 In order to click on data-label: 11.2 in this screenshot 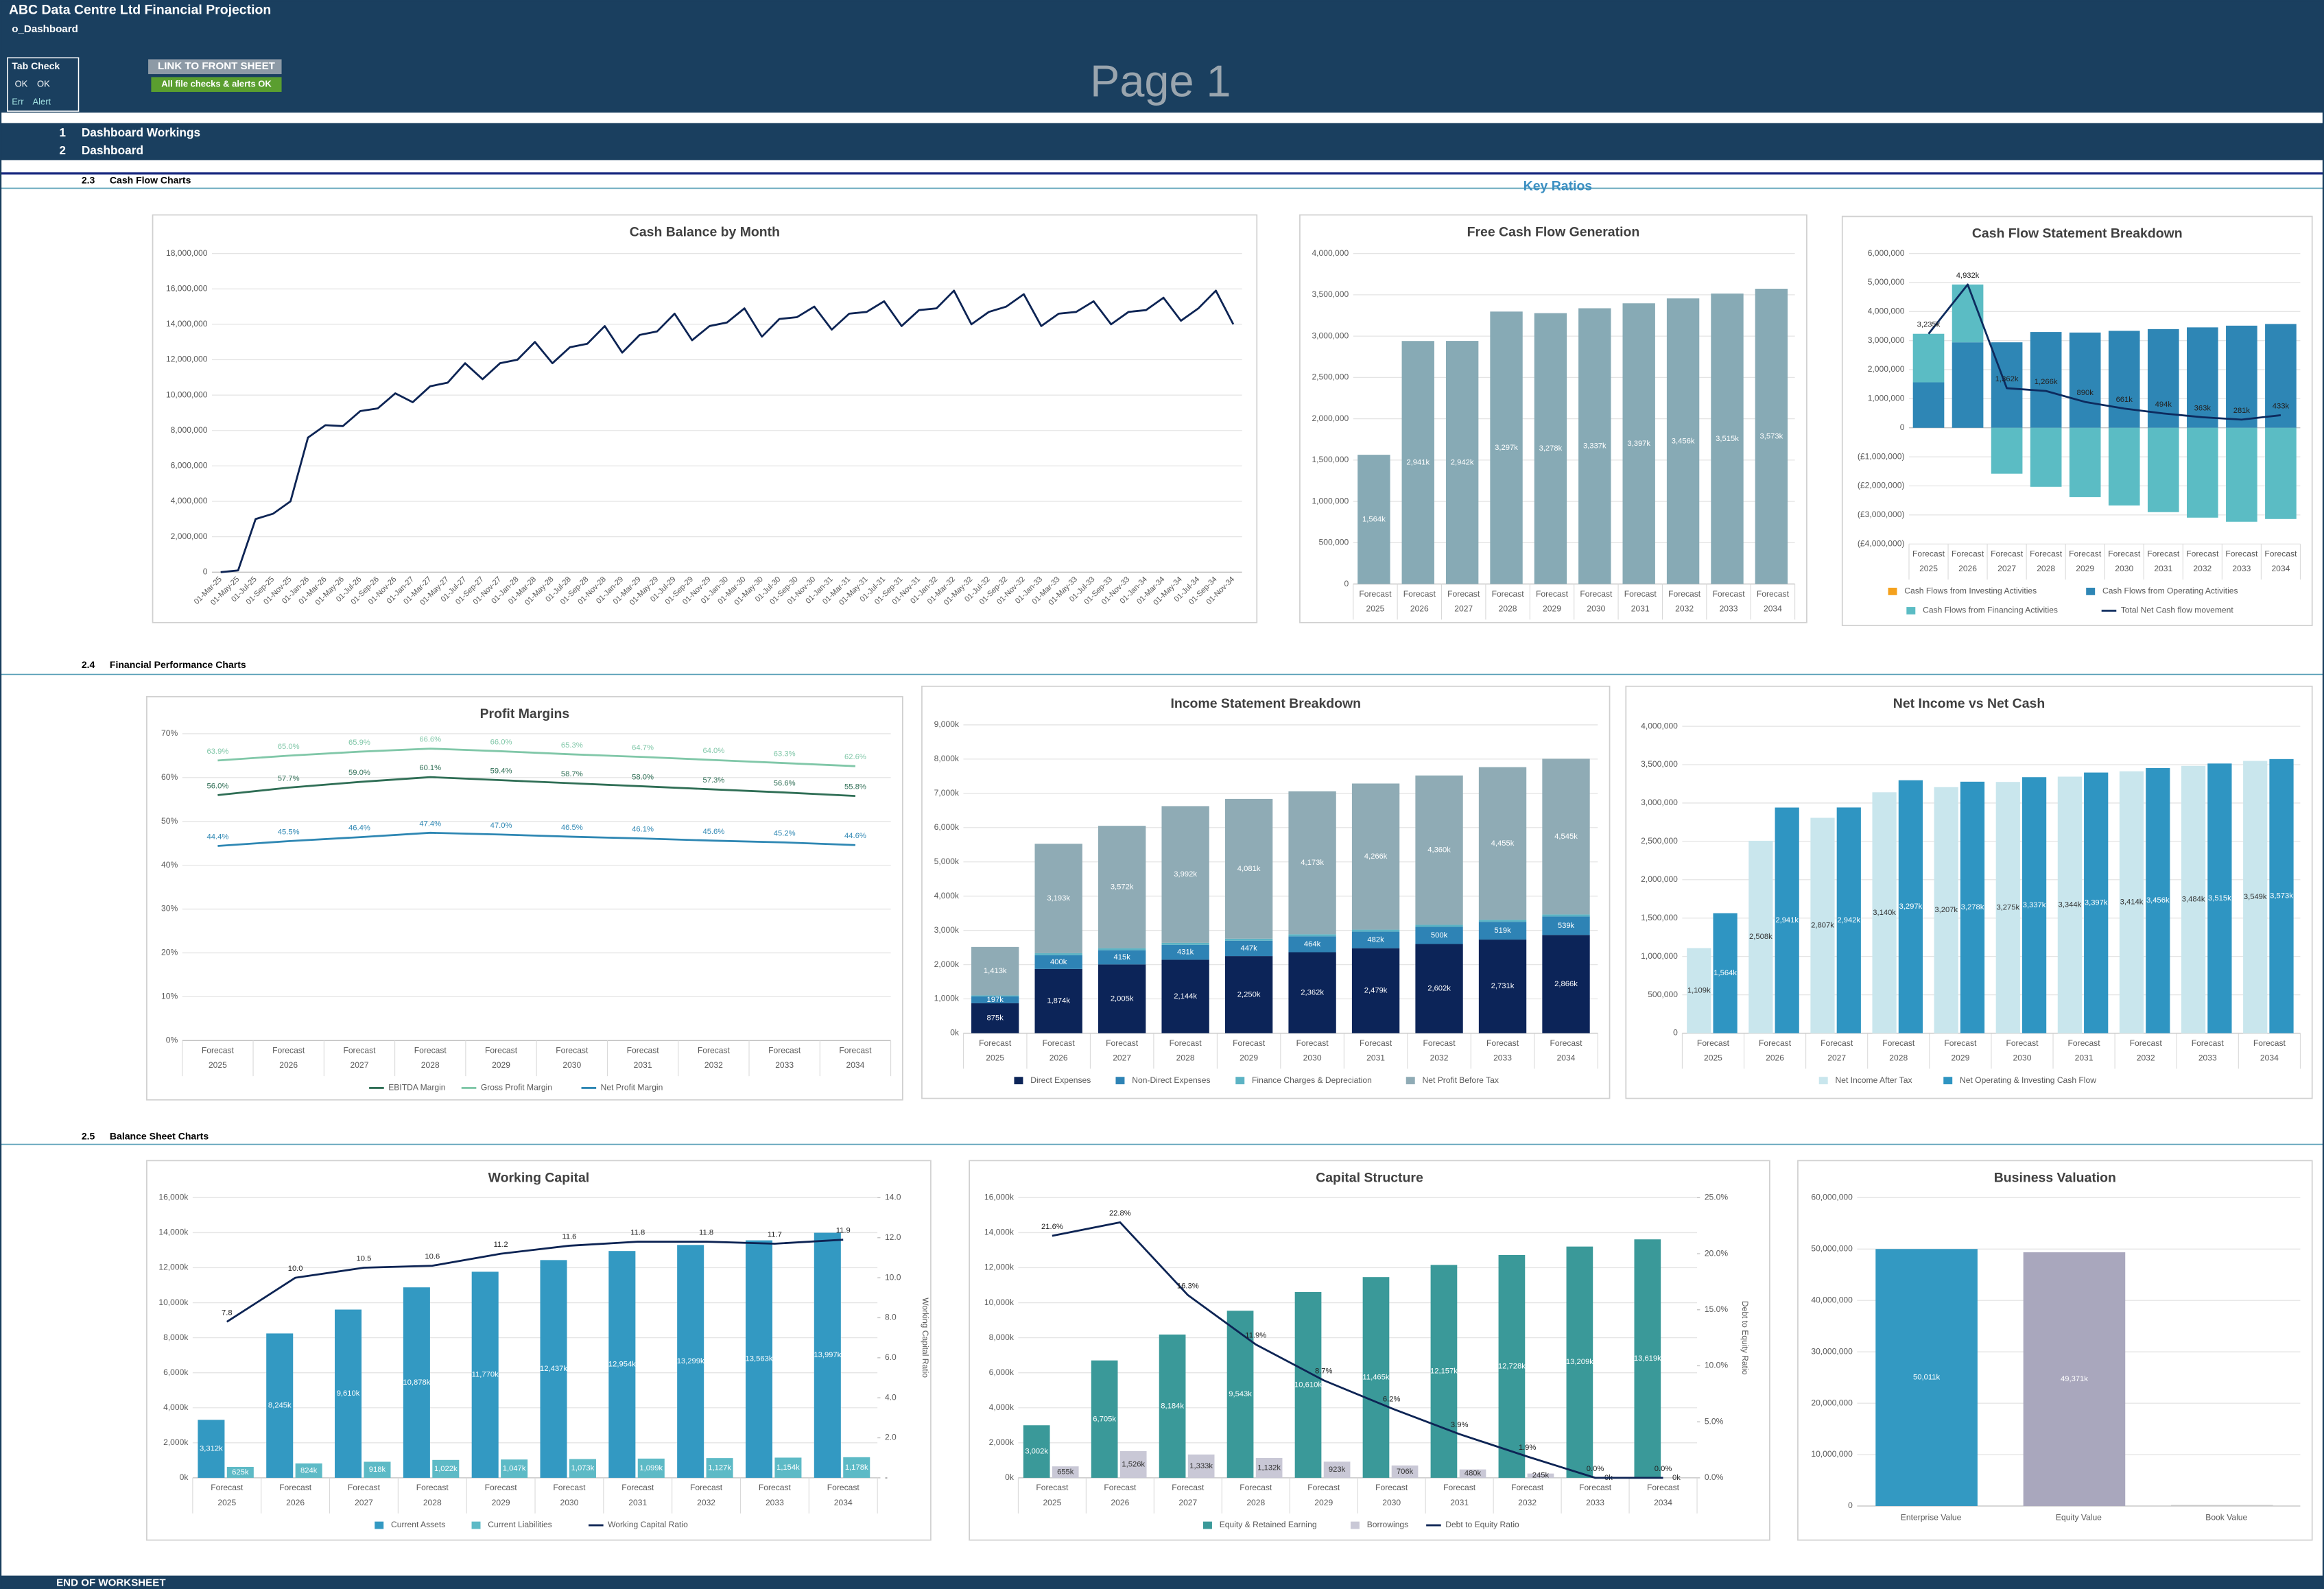, I will do `click(501, 1245)`.